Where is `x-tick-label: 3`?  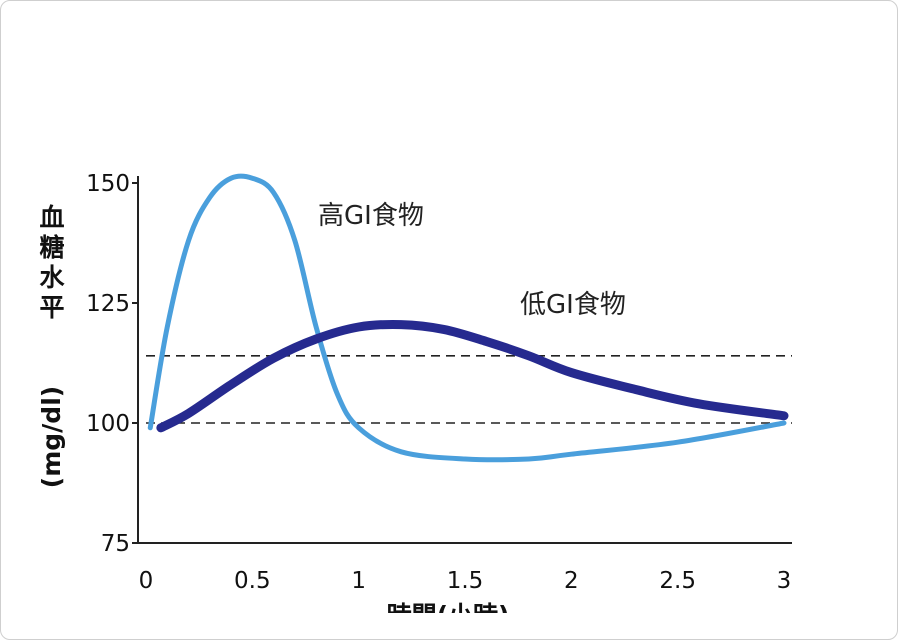 x-tick-label: 3 is located at coordinates (784, 581).